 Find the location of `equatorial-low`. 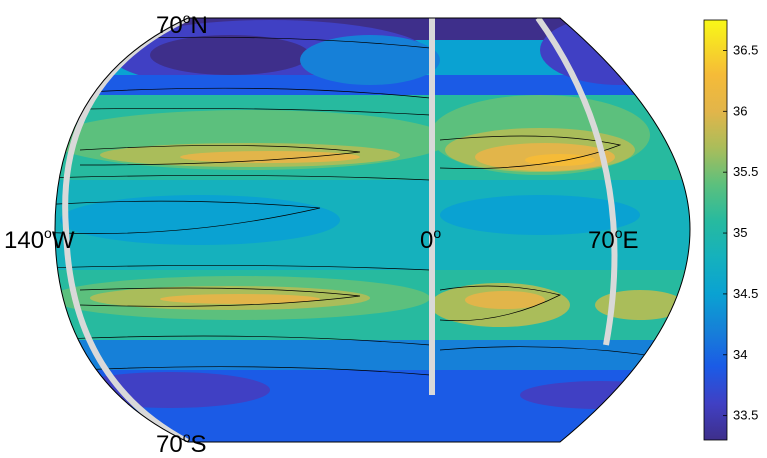

equatorial-low is located at coordinates (200, 220).